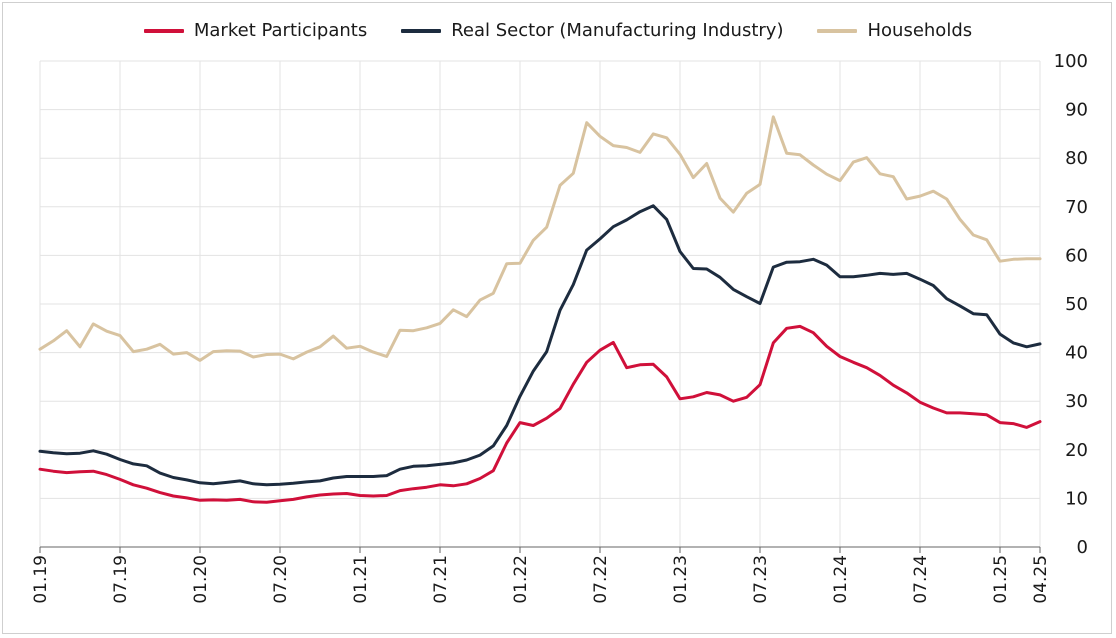 This screenshot has height=638, width=1116. I want to click on x-tick-label: 01.19, so click(41, 579).